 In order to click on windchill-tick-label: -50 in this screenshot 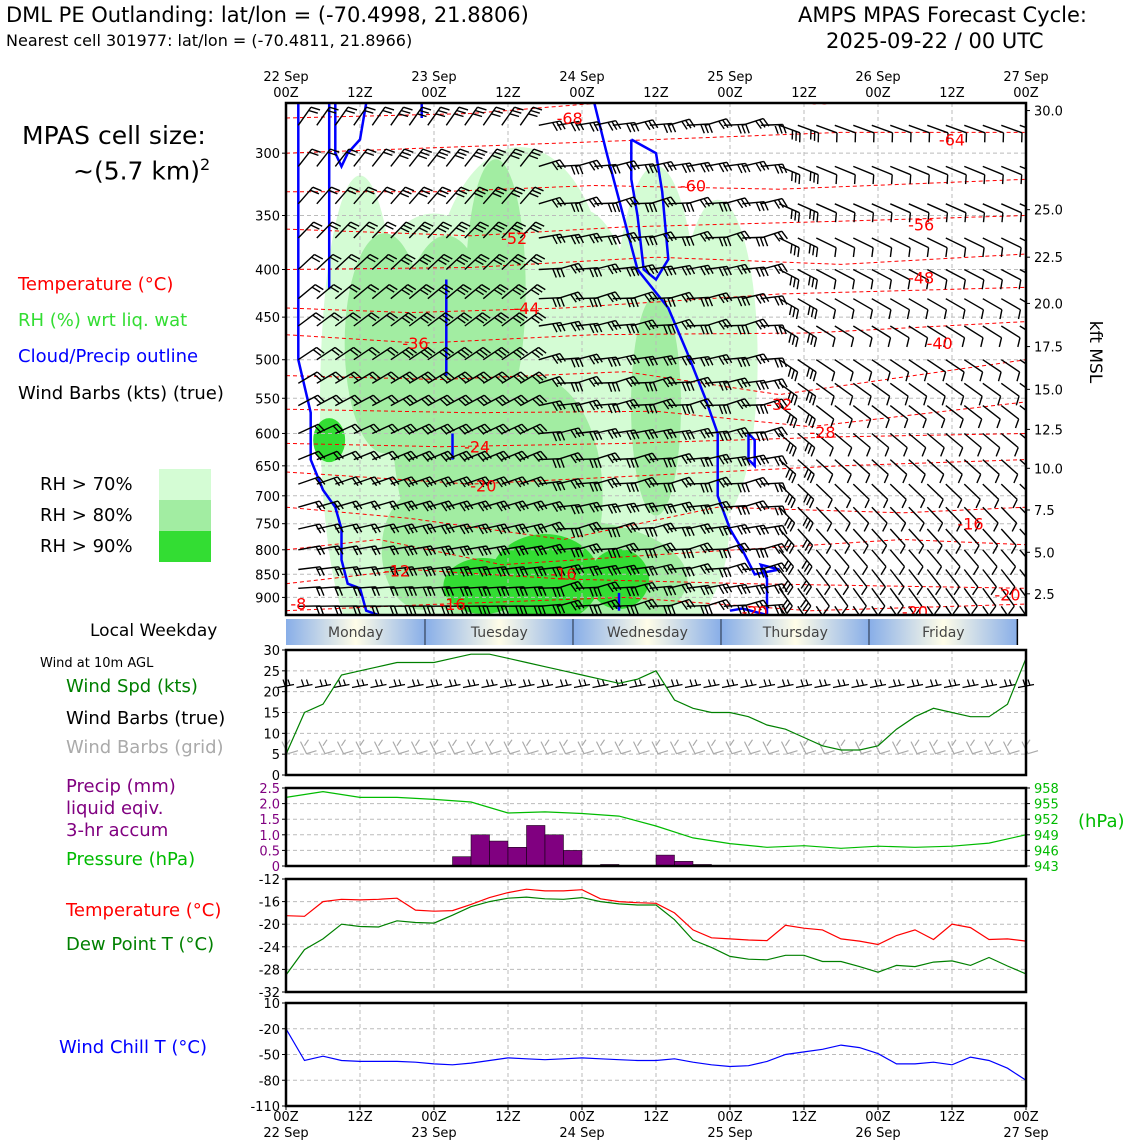, I will do `click(269, 1056)`.